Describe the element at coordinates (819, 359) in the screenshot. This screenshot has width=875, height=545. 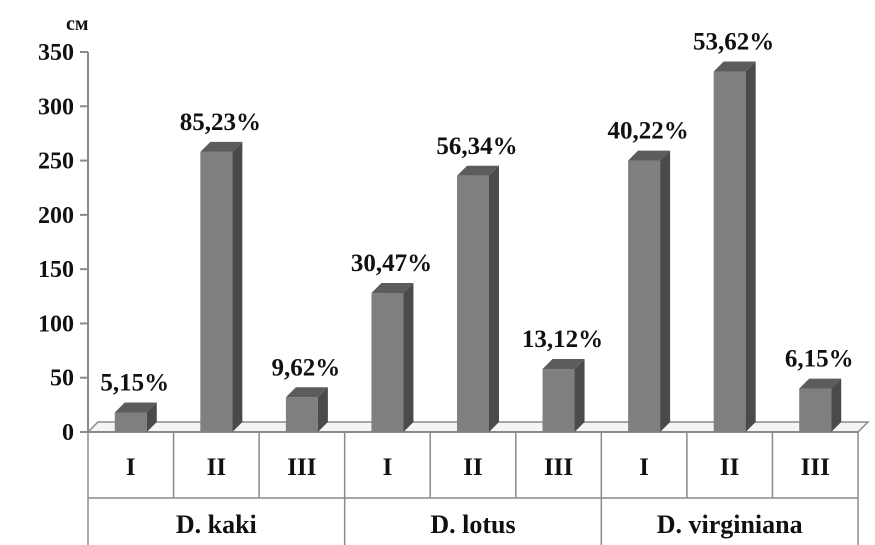
I see `data-label: 6,15%` at that location.